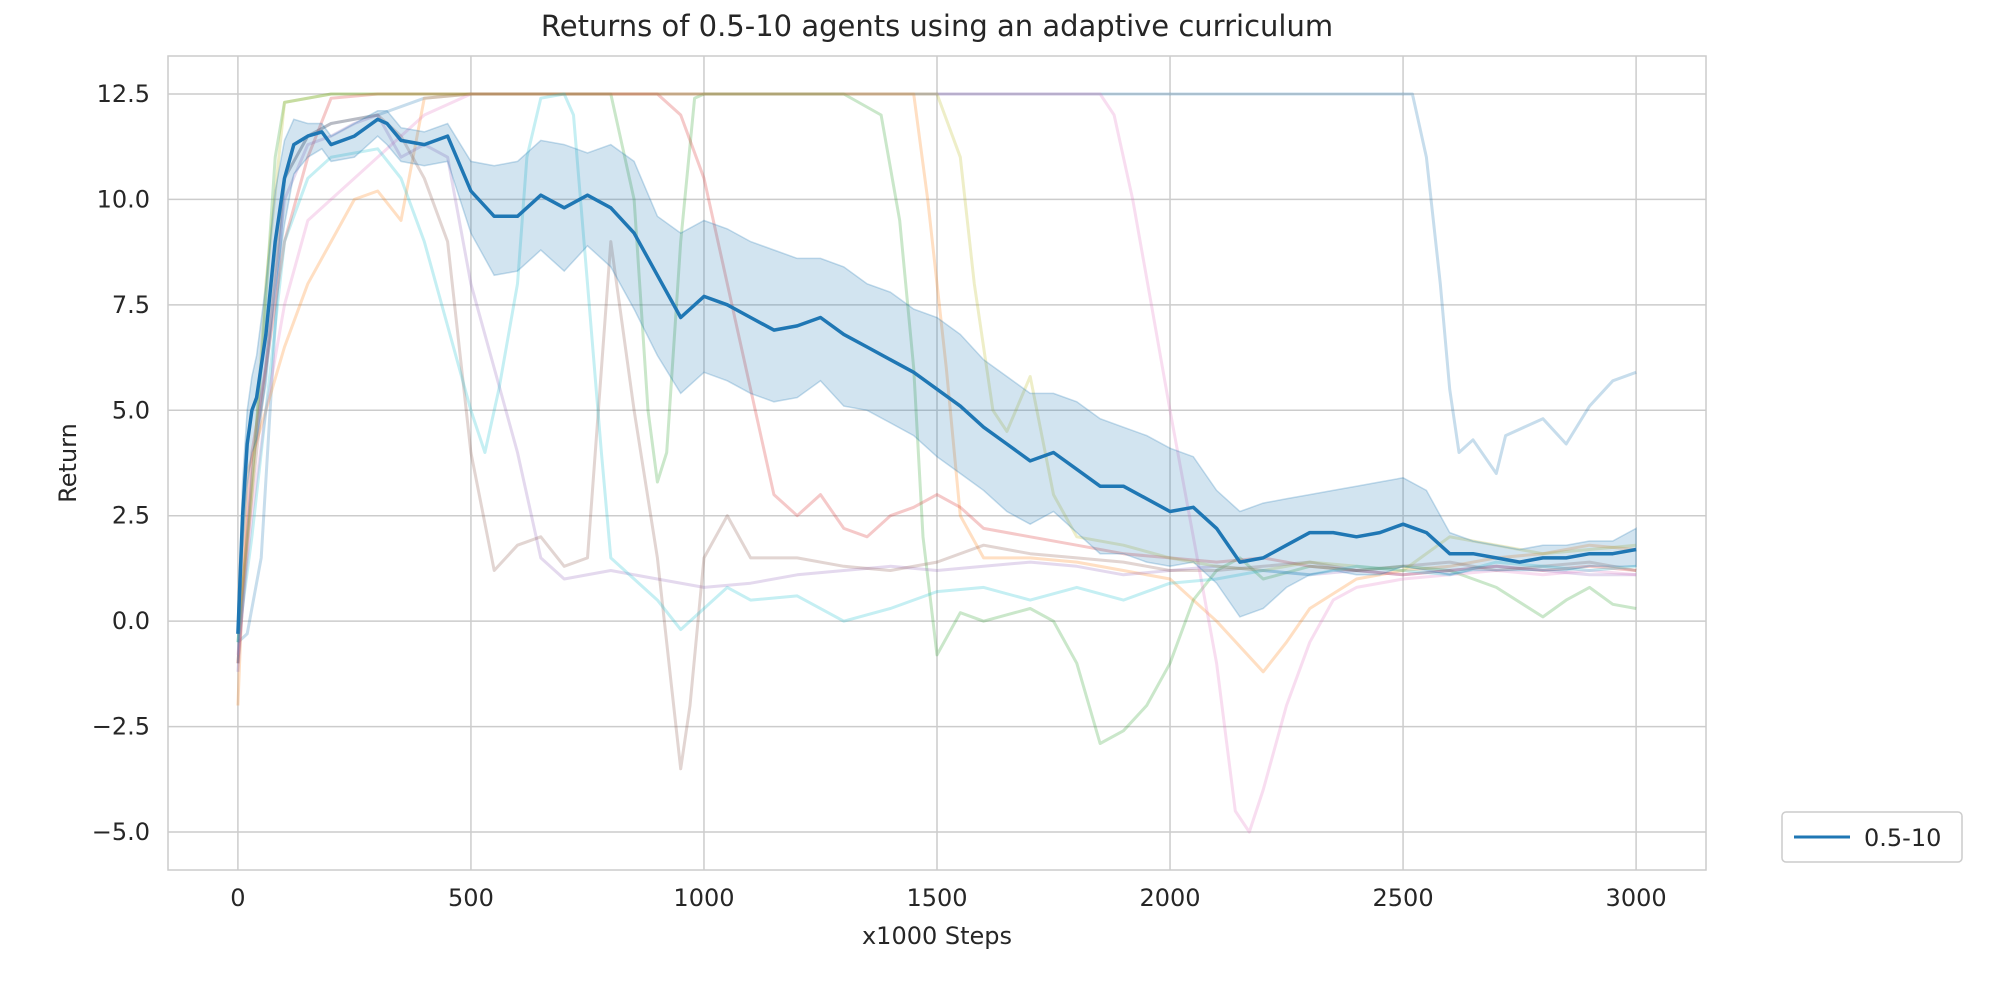 Image resolution: width=2000 pixels, height=1000 pixels. I want to click on x-tick-label: 0, so click(237, 898).